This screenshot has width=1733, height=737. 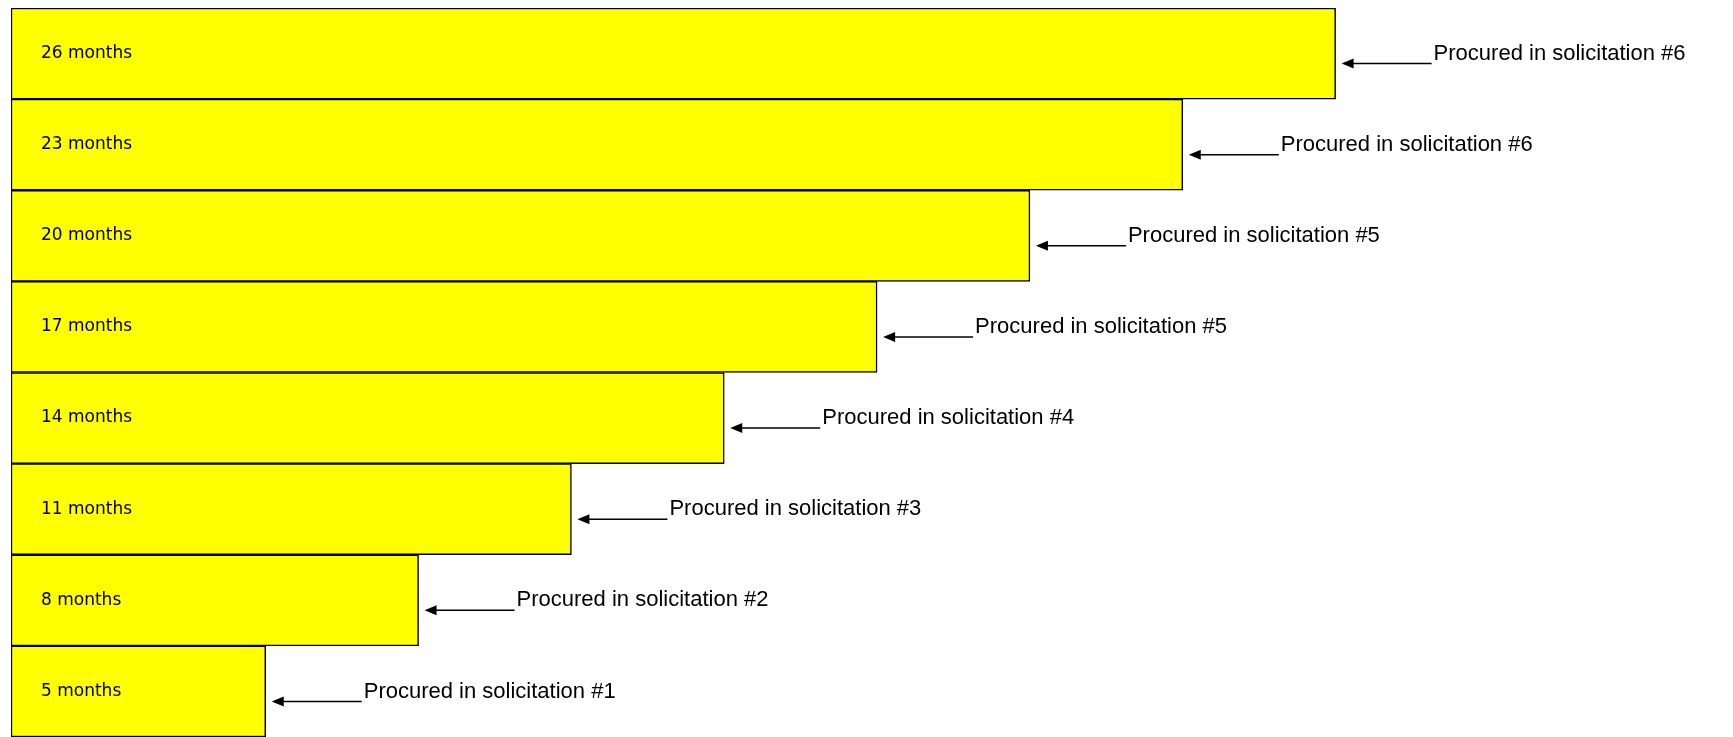 I want to click on data-label: 8 months, so click(x=81, y=598).